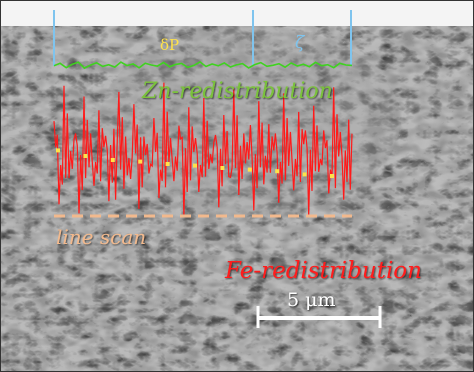  I want to click on zn-trace, so click(203, 65).